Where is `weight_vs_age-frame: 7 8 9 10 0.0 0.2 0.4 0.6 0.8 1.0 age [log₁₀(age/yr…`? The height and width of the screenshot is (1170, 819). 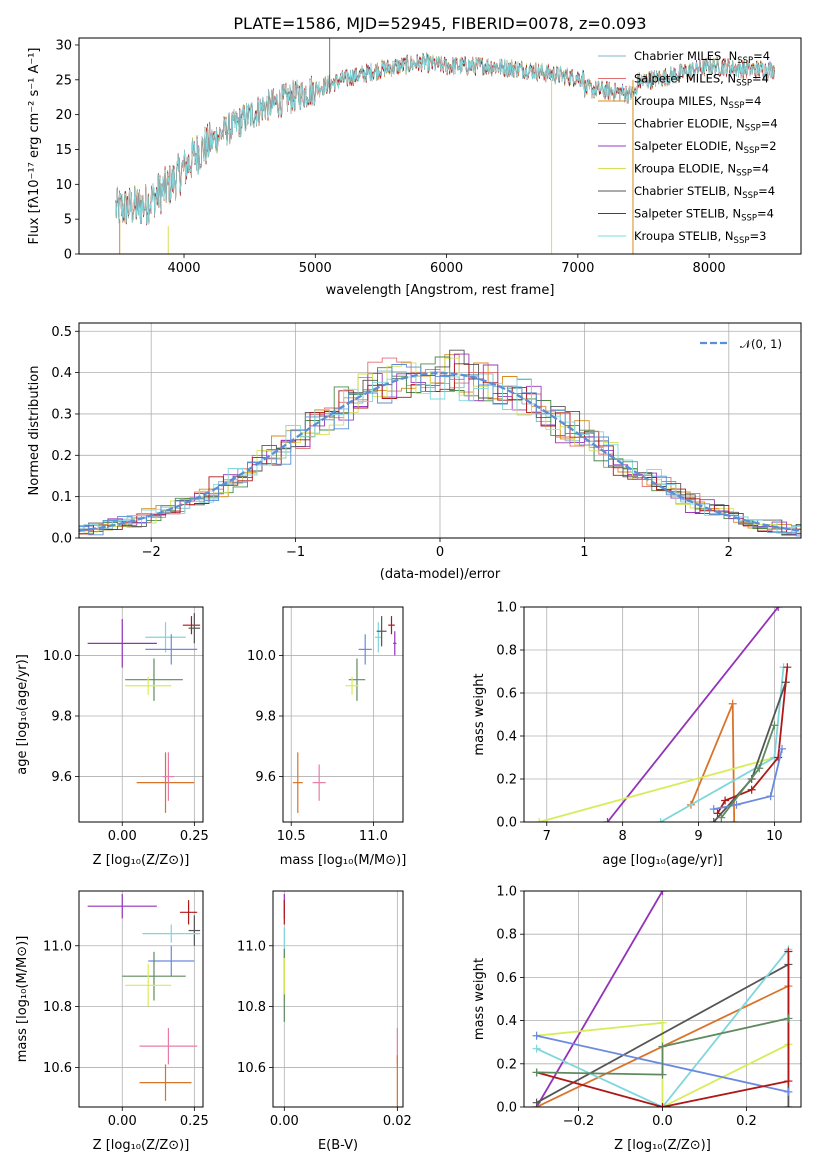 weight_vs_age-frame: 7 8 9 10 0.0 0.2 0.4 0.6 0.8 1.0 age [log₁₀(age/yr… is located at coordinates (637, 734).